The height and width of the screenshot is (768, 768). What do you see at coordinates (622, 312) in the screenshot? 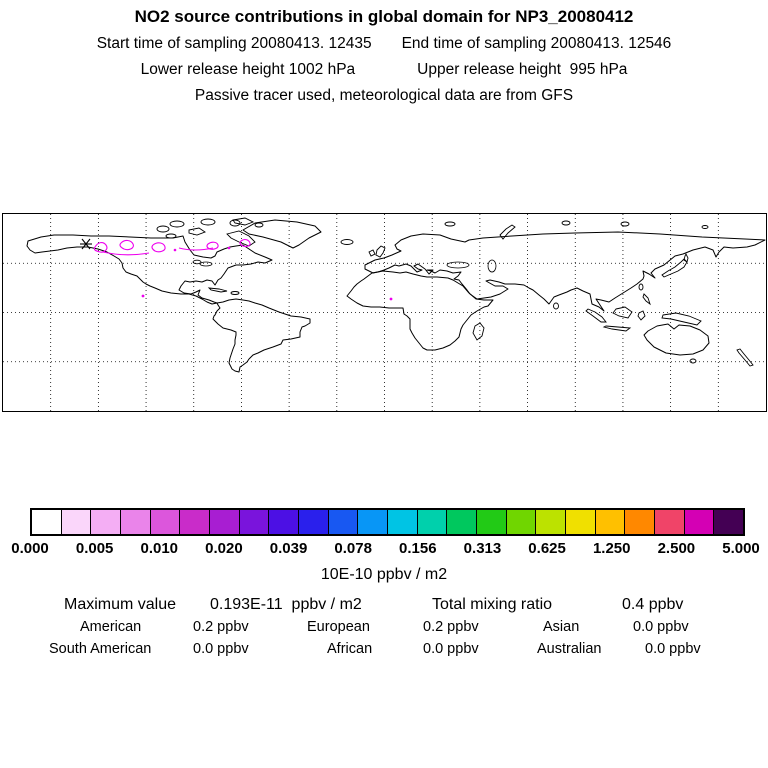
I see `island-borneo` at bounding box center [622, 312].